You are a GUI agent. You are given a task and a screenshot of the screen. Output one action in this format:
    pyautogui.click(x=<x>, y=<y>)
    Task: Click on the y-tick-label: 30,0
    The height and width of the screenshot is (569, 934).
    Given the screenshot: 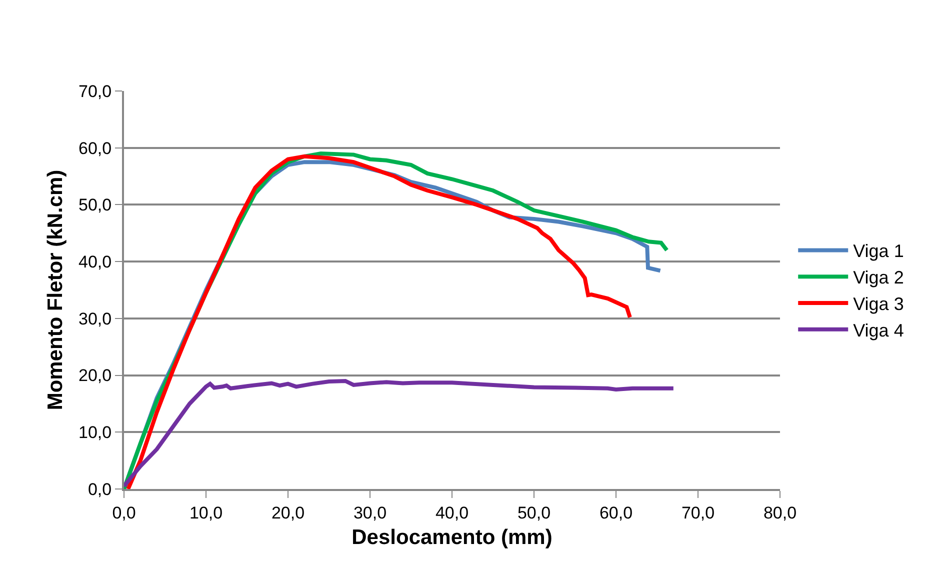 What is the action you would take?
    pyautogui.click(x=95, y=318)
    